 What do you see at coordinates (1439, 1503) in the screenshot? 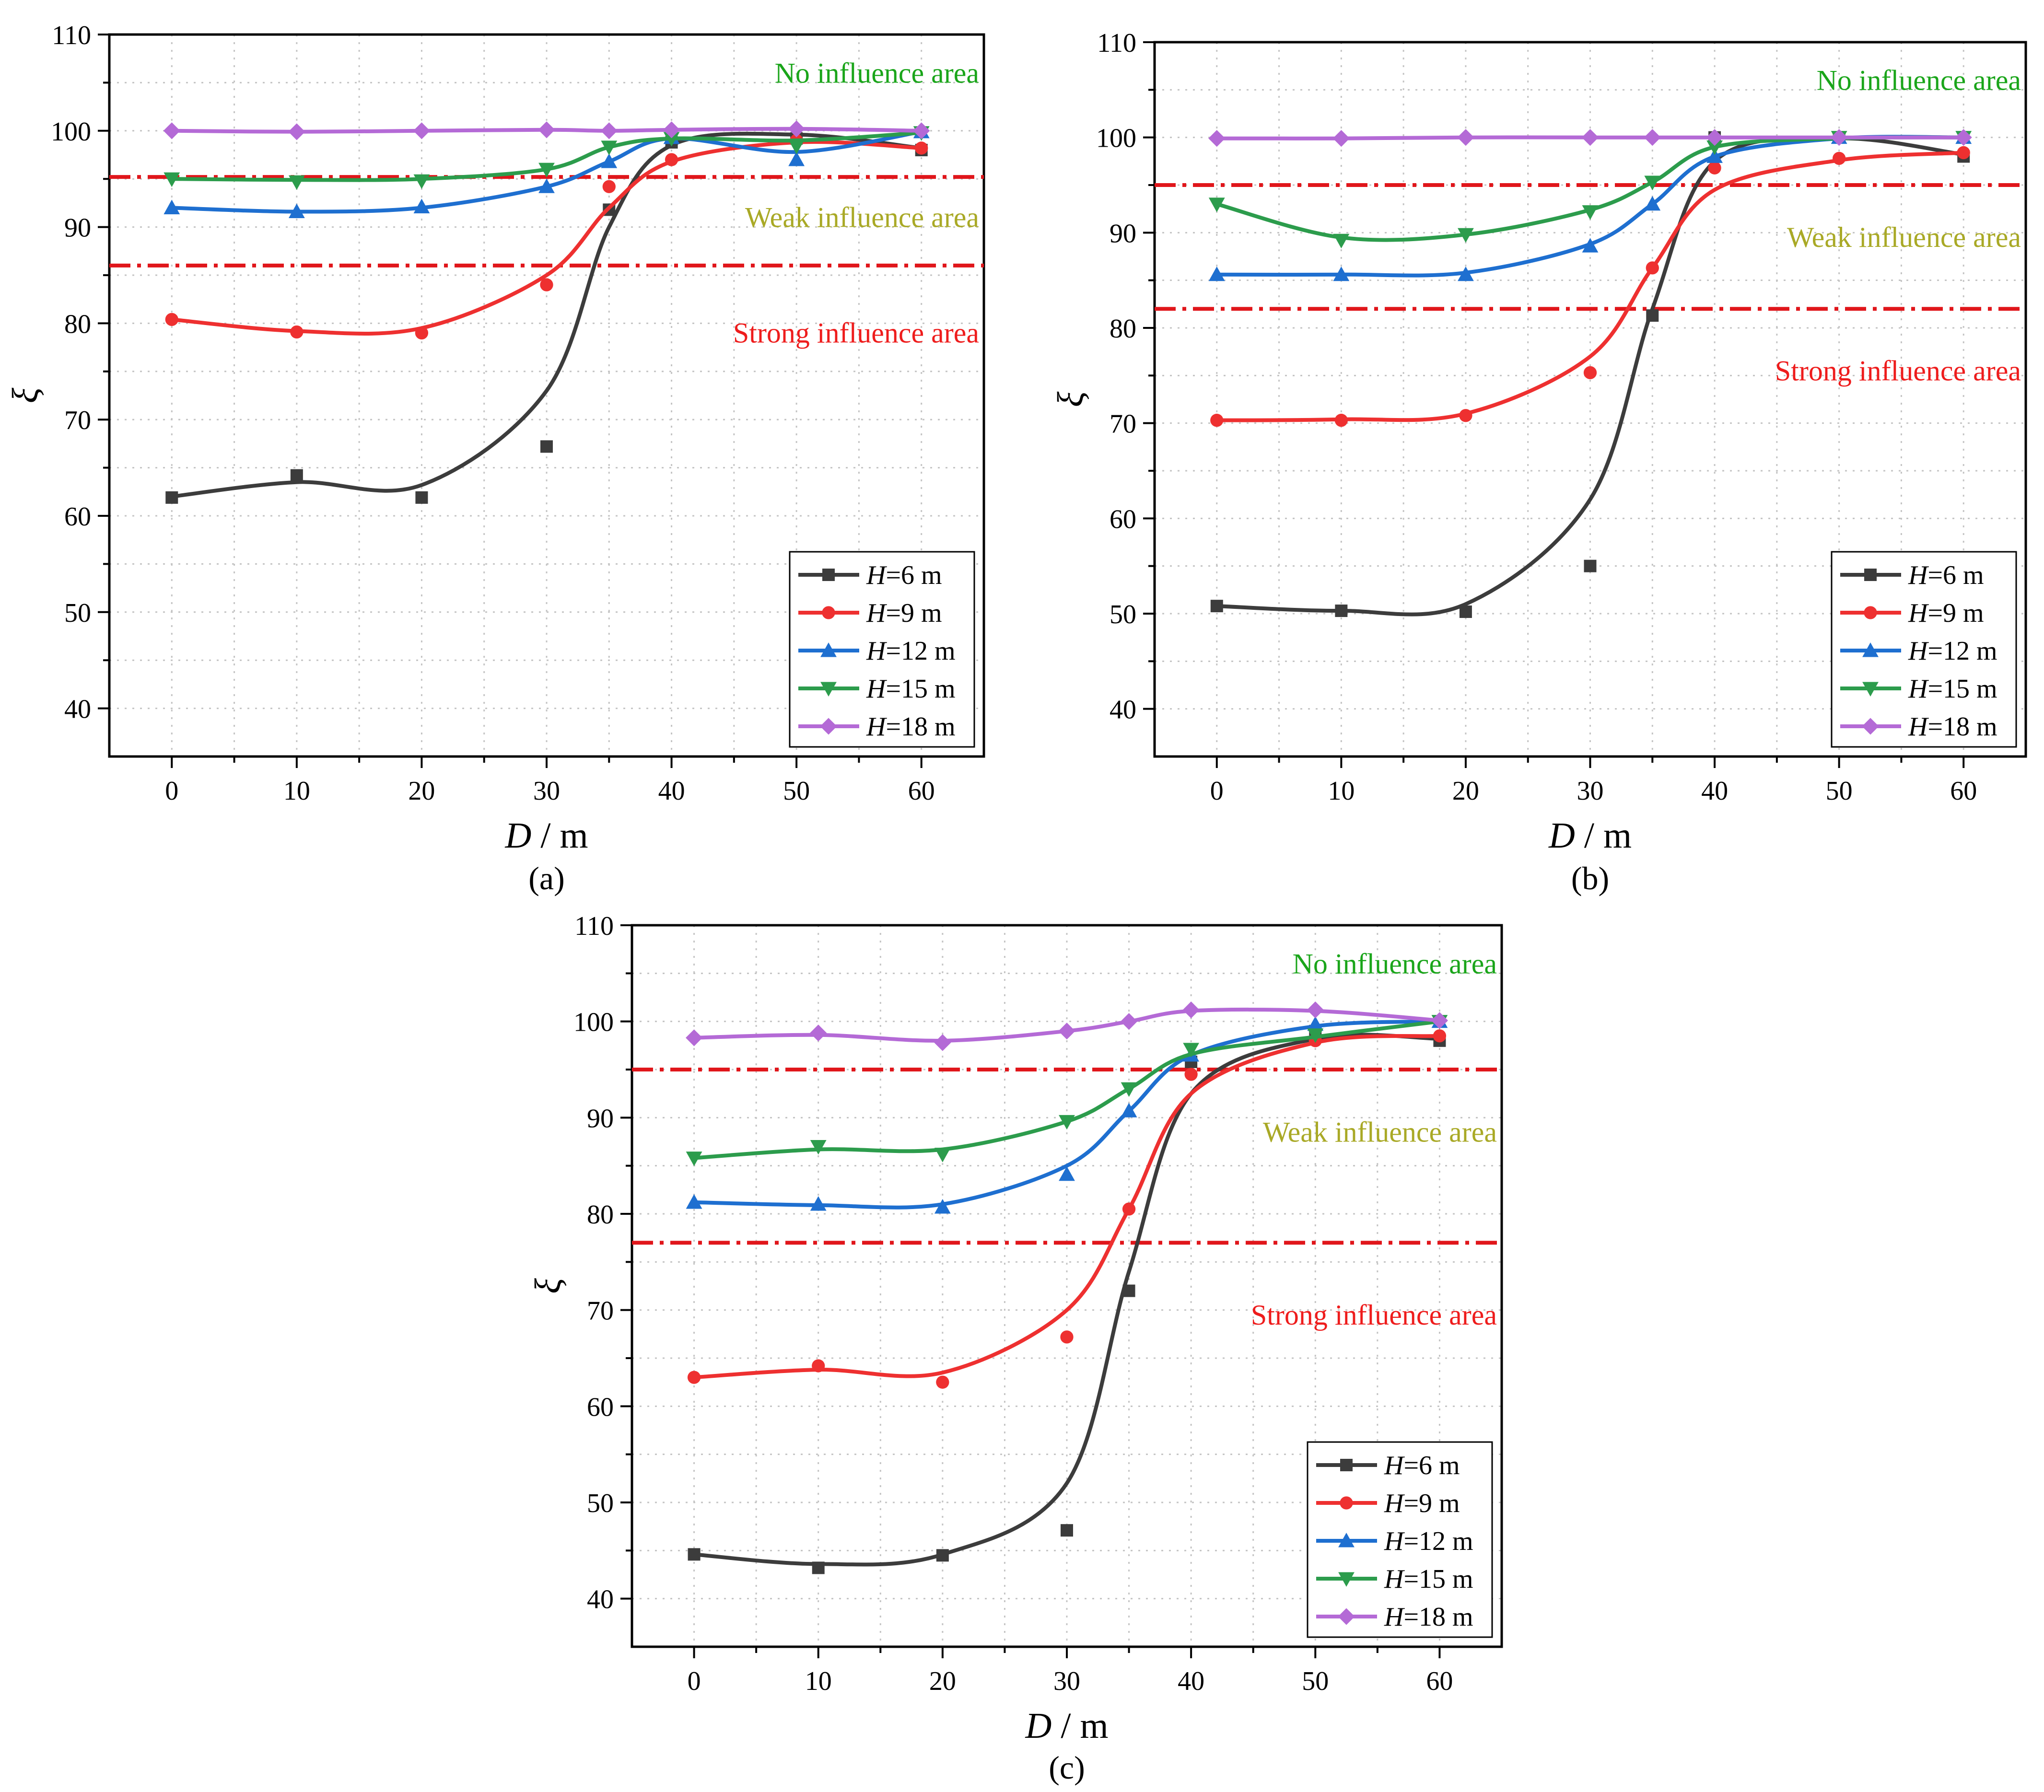
I see `legend-value: 9 m` at bounding box center [1439, 1503].